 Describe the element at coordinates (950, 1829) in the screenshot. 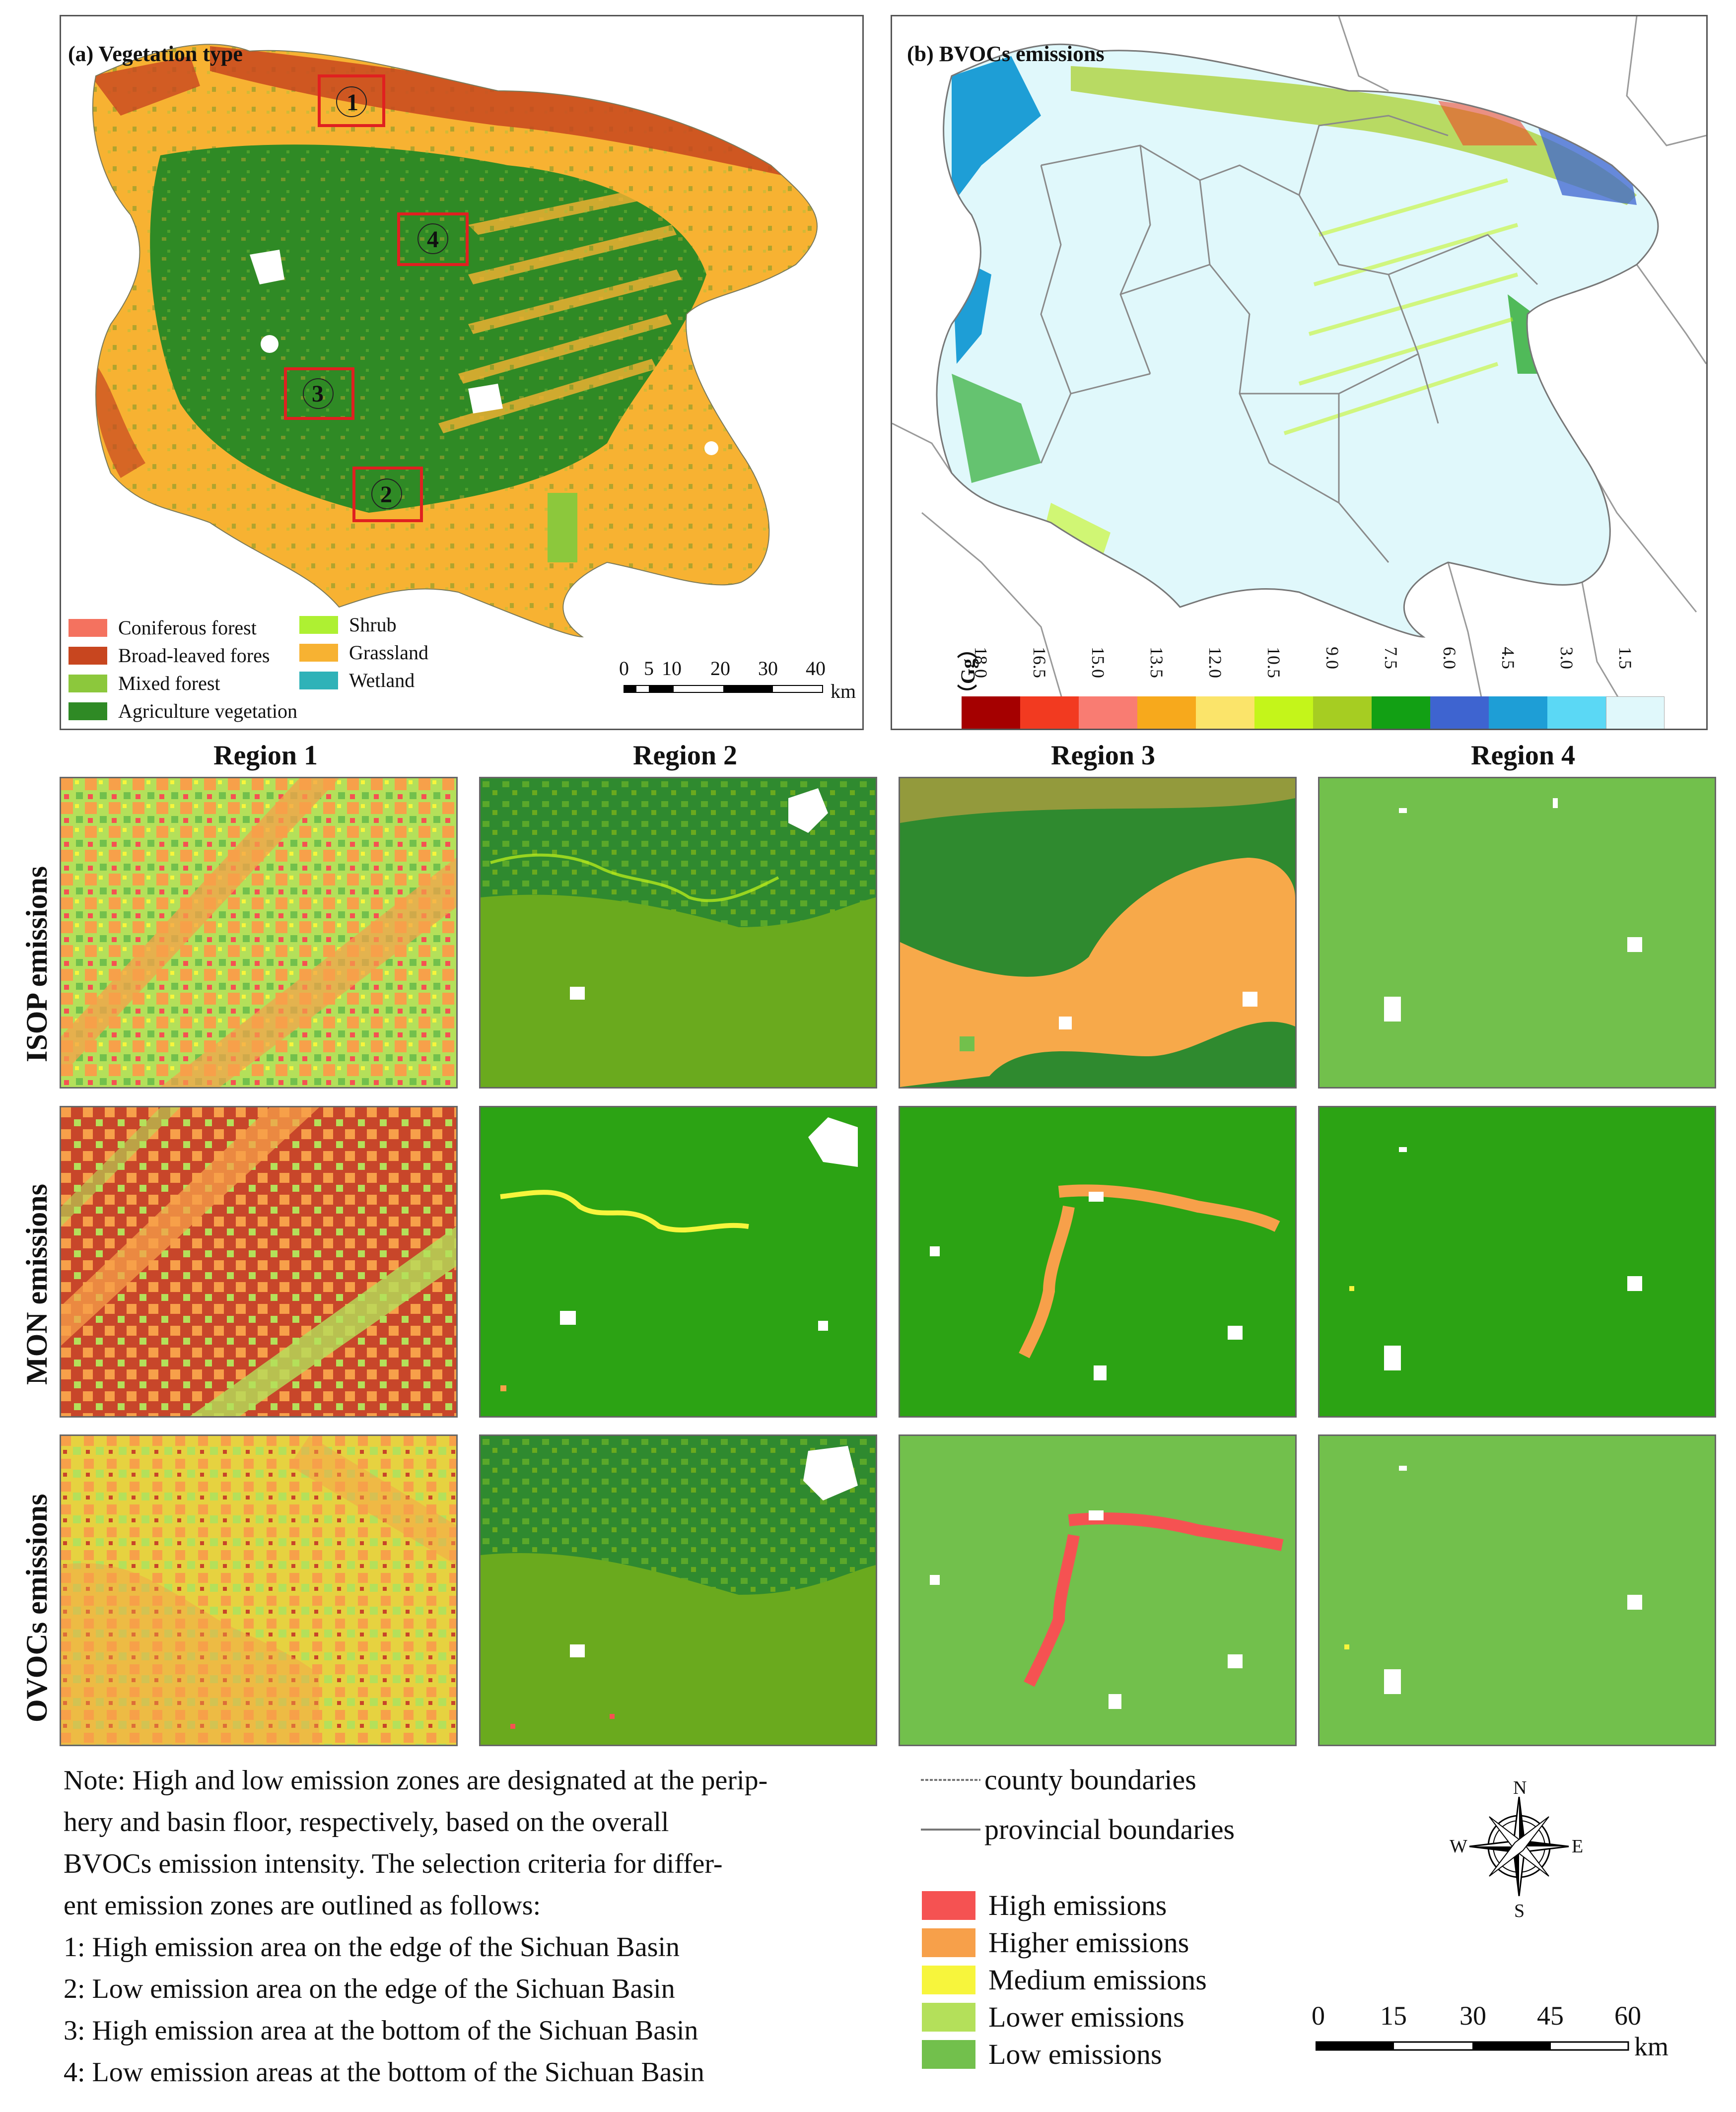

I see `provincial-boundary-line` at that location.